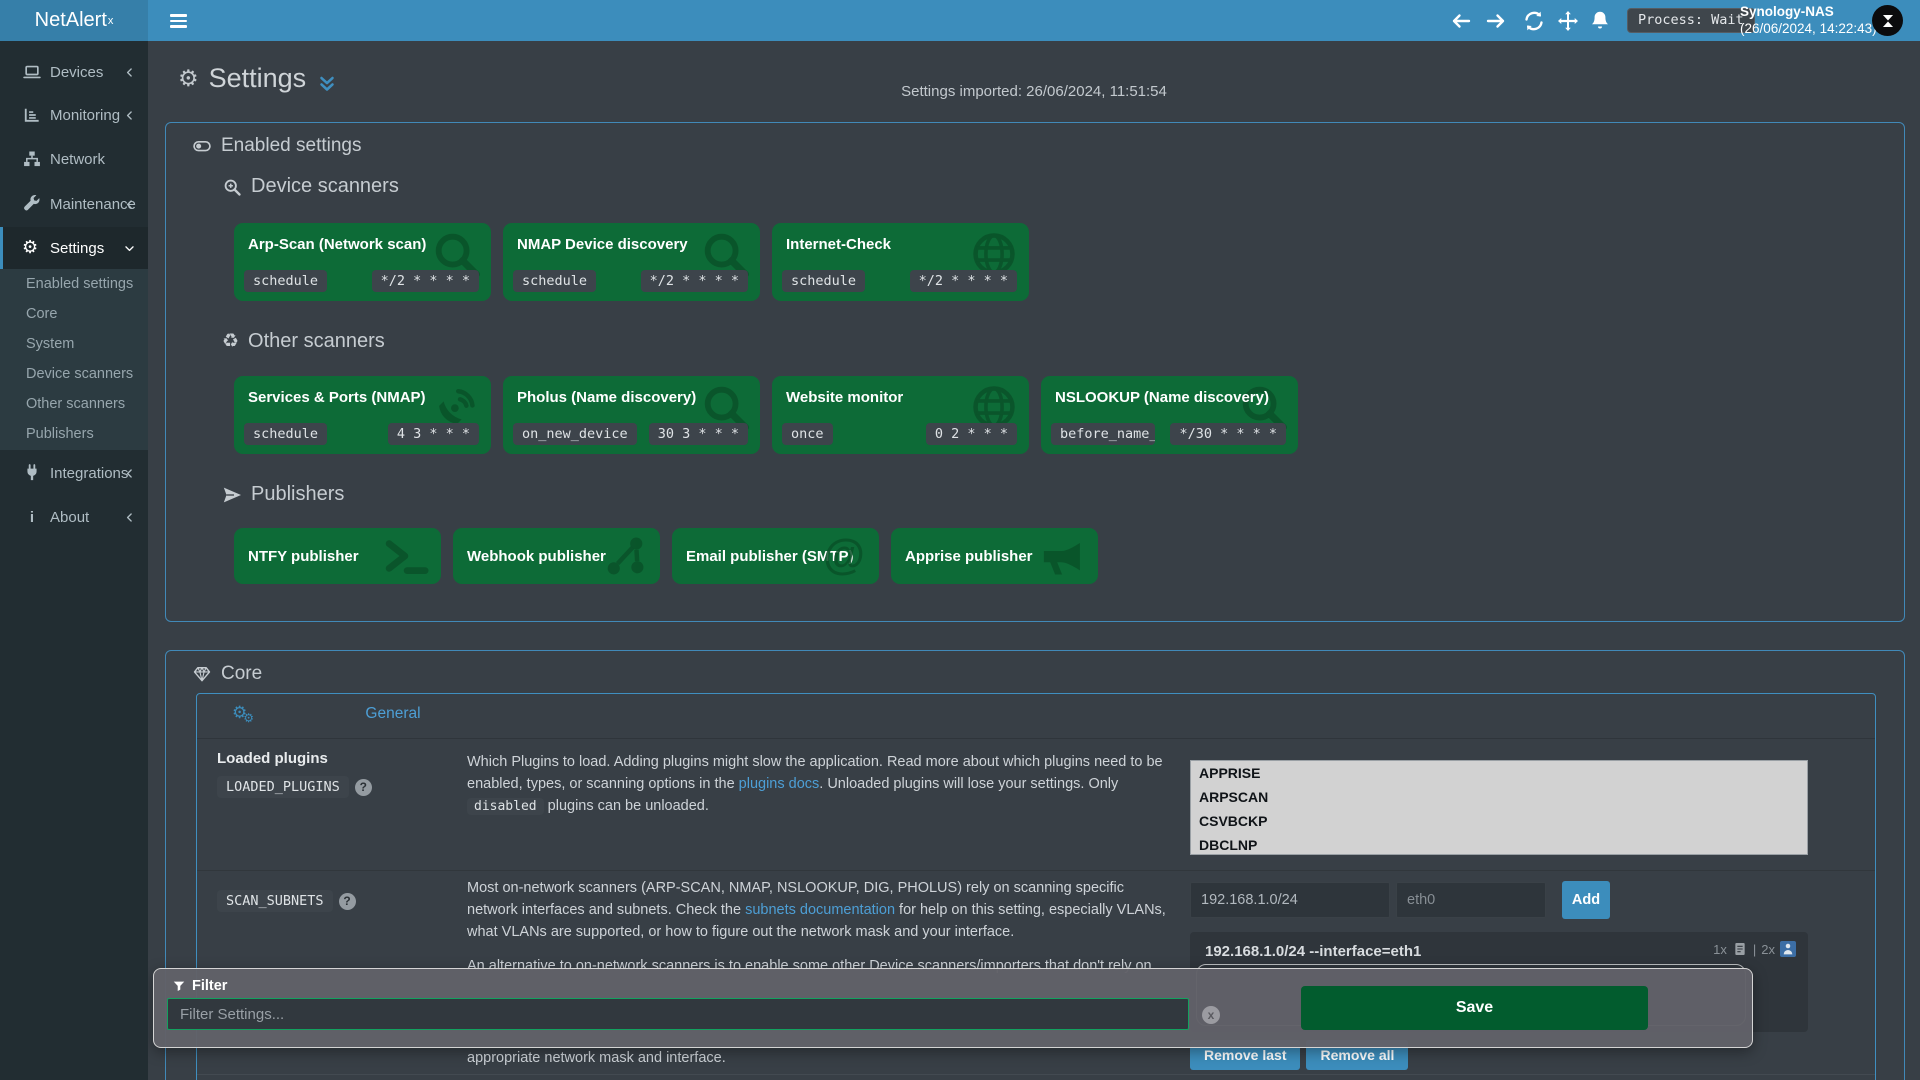 This screenshot has width=1920, height=1080. I want to click on cron-badge: 0 2 * * *, so click(971, 434).